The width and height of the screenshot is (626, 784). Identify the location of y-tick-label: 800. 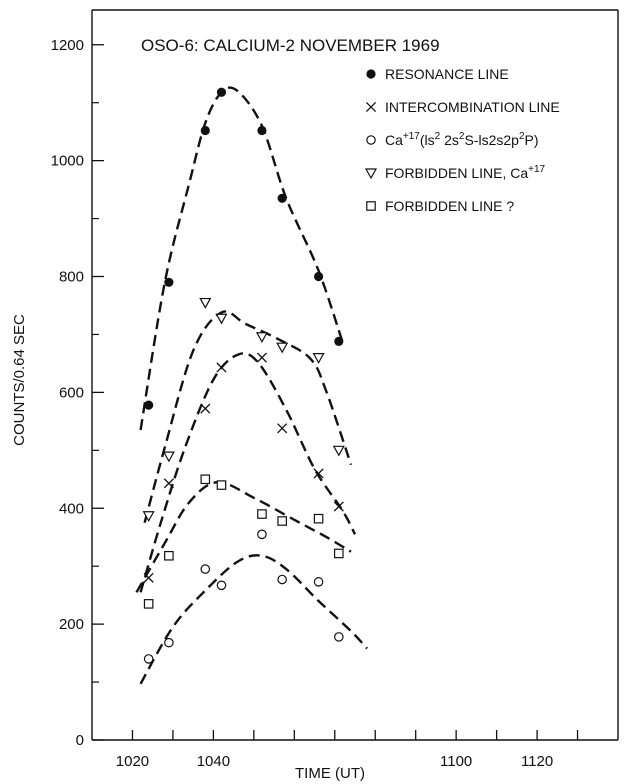
(71, 277).